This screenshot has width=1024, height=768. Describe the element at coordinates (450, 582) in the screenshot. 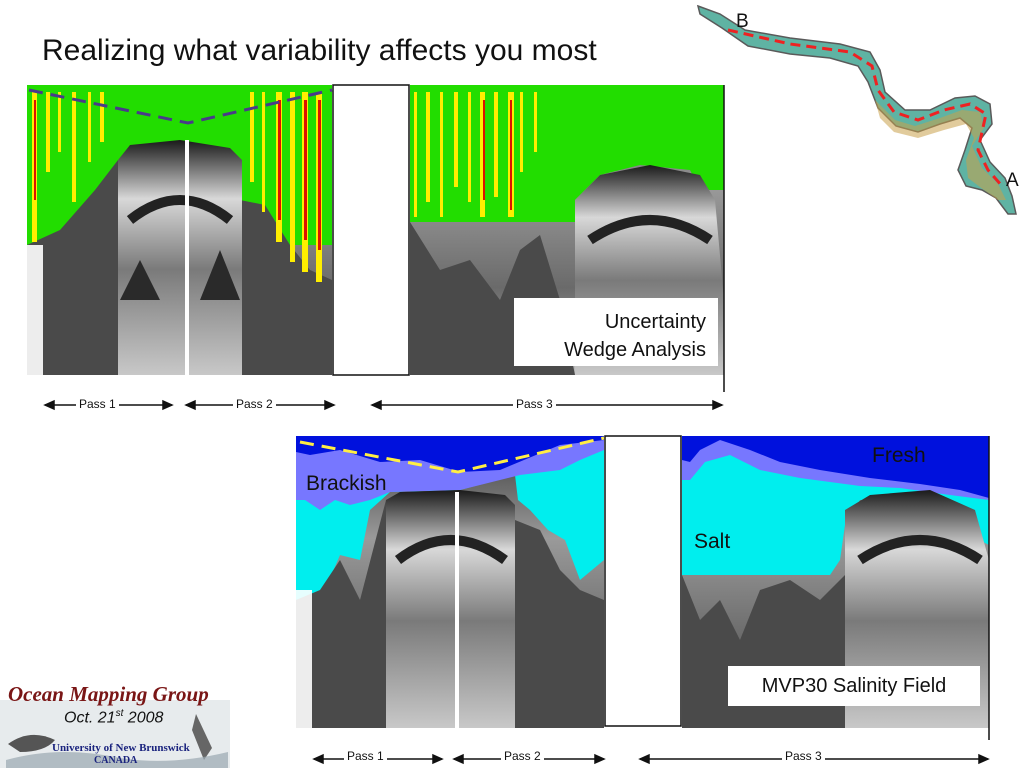

I see `salinity-section-left` at that location.